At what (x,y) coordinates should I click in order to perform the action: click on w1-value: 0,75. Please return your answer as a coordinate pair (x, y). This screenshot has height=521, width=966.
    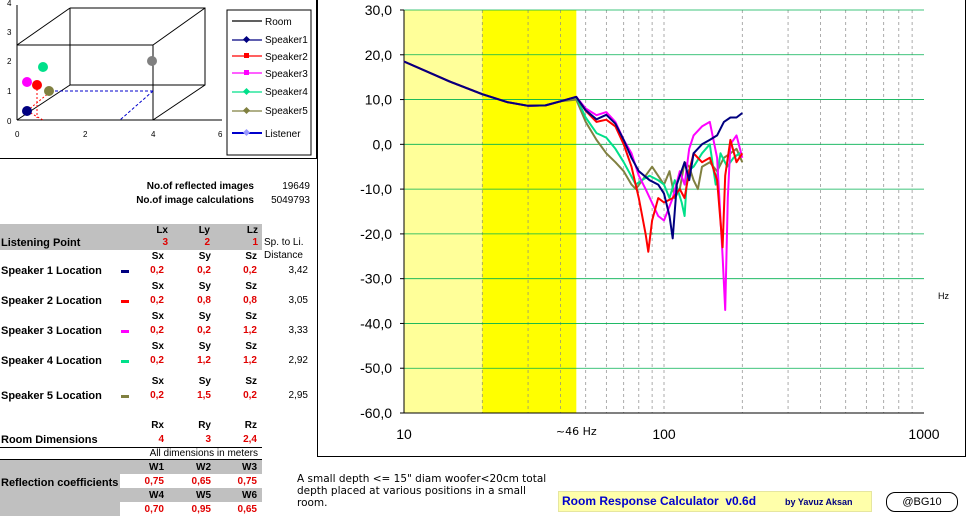
    Looking at the image, I should click on (154, 481).